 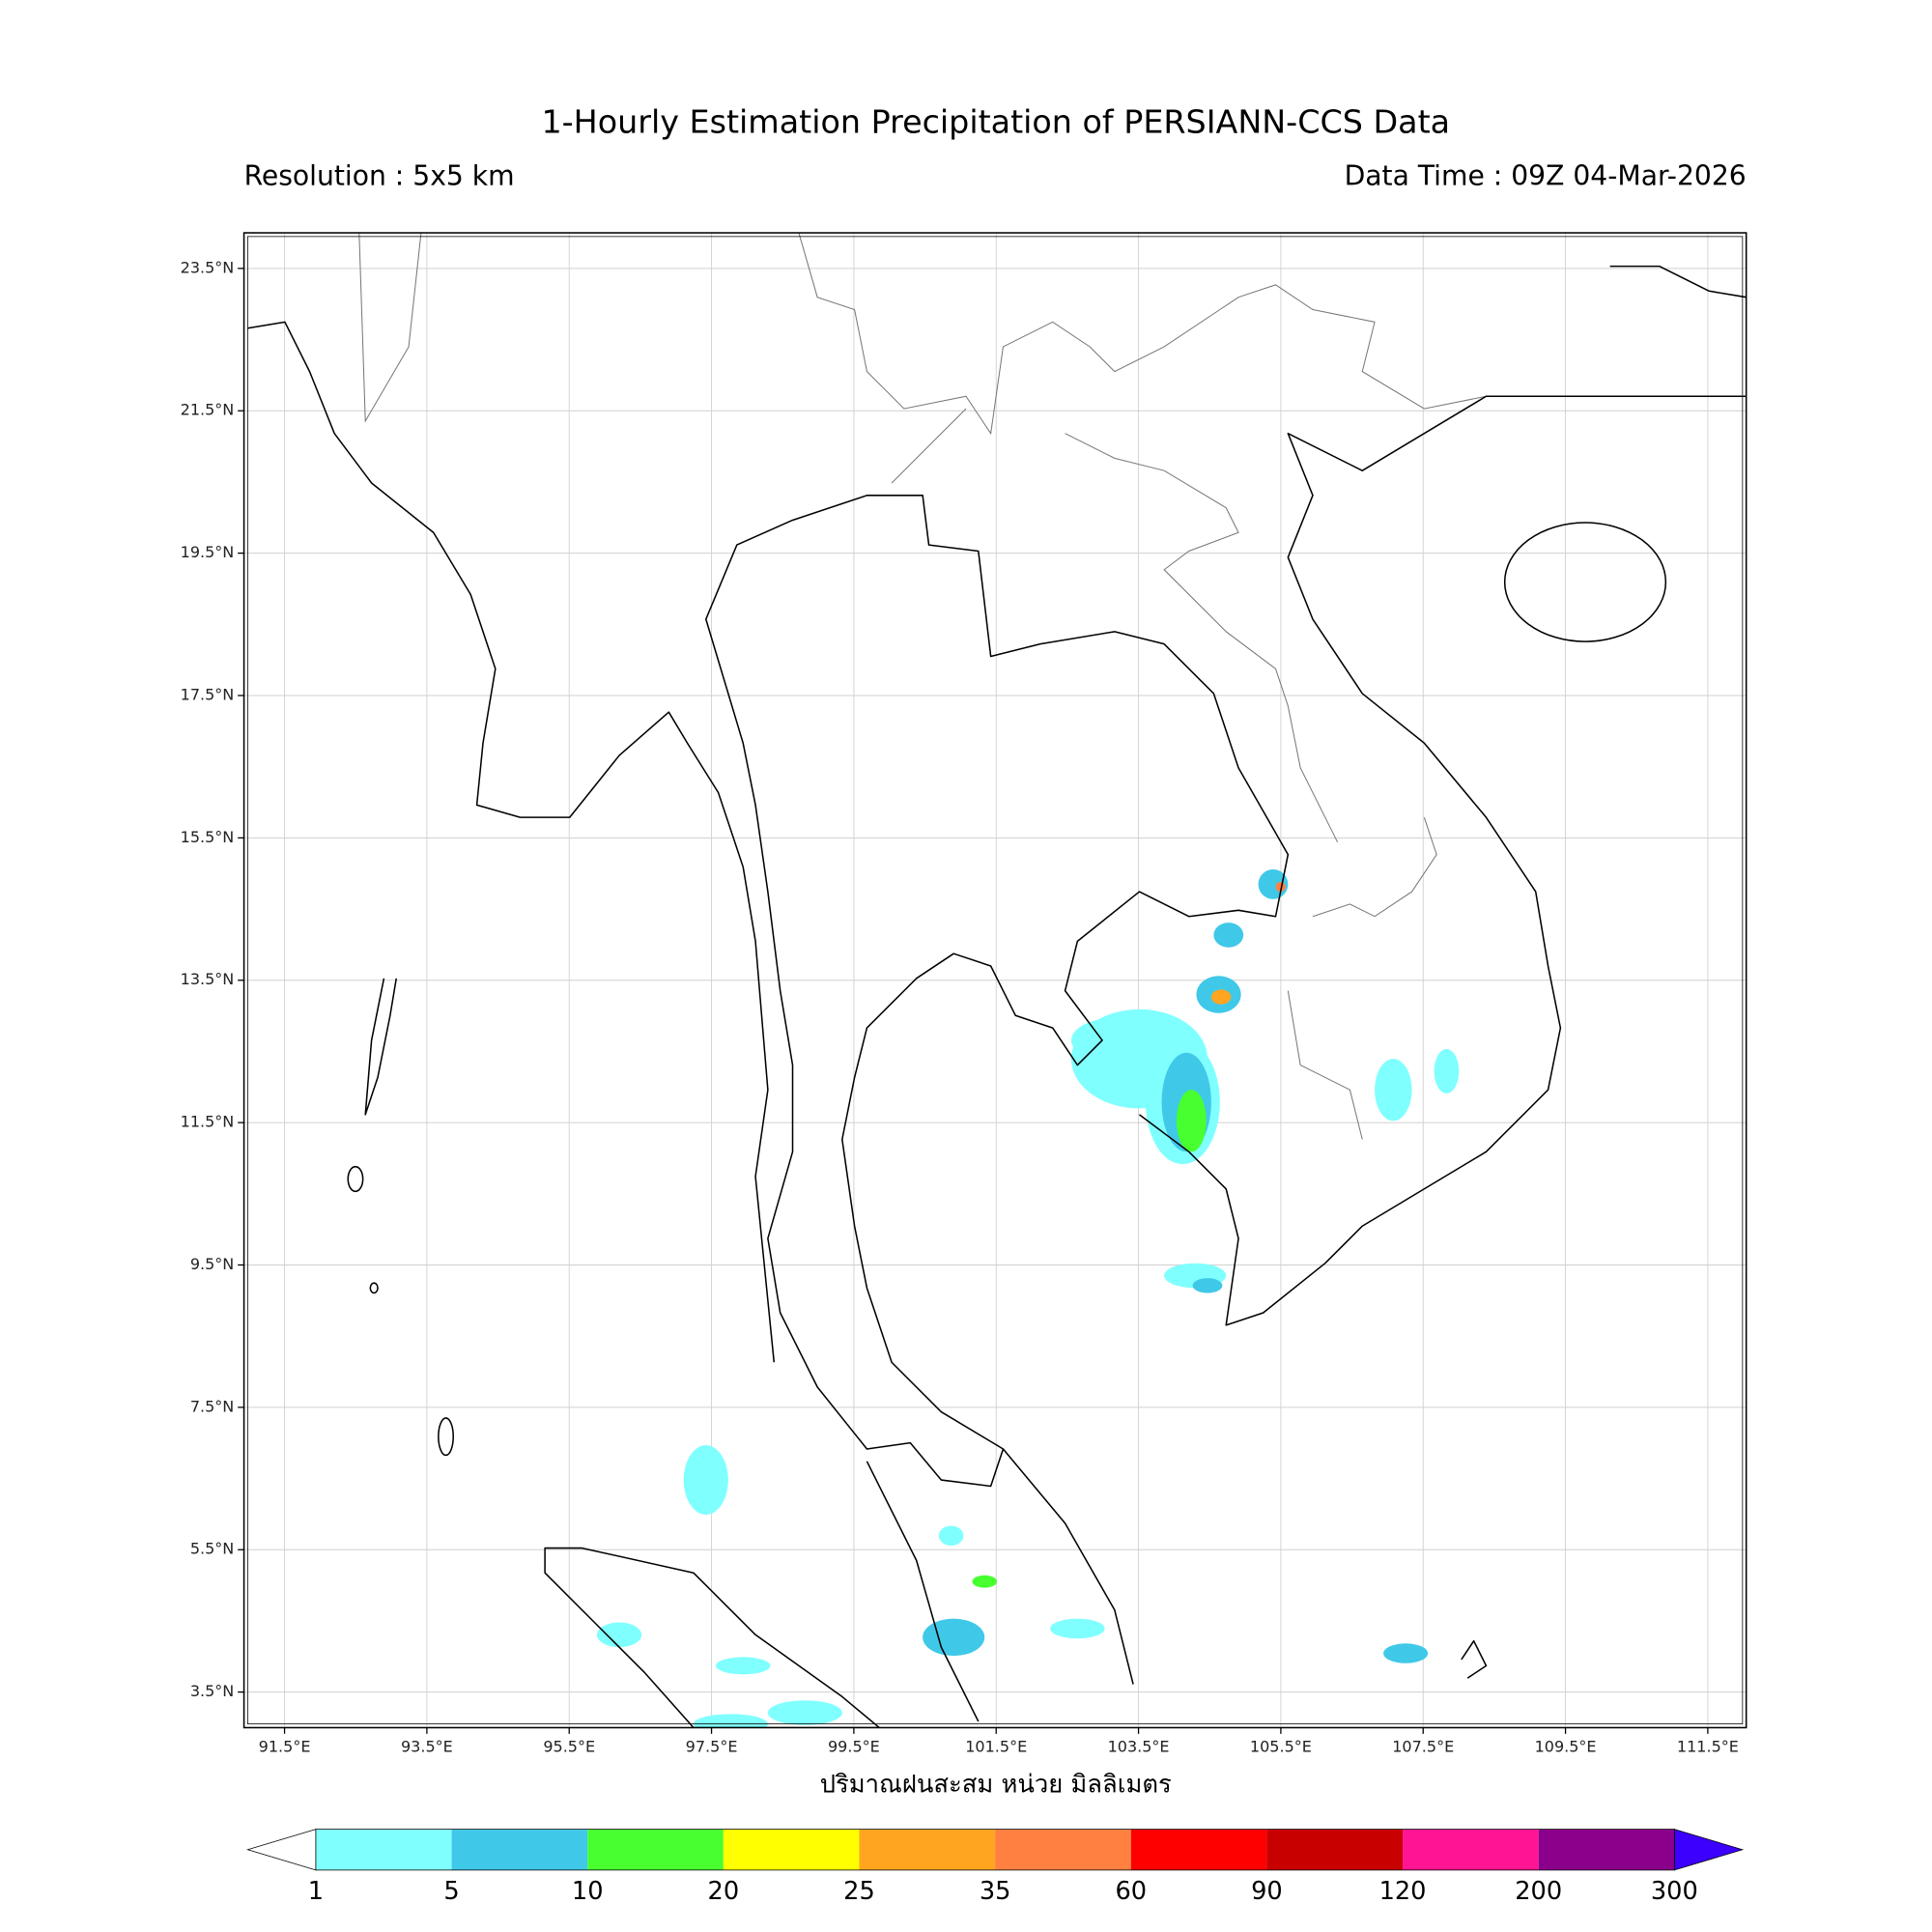 I want to click on x-tick-label: 105.5°E, so click(x=1281, y=1746).